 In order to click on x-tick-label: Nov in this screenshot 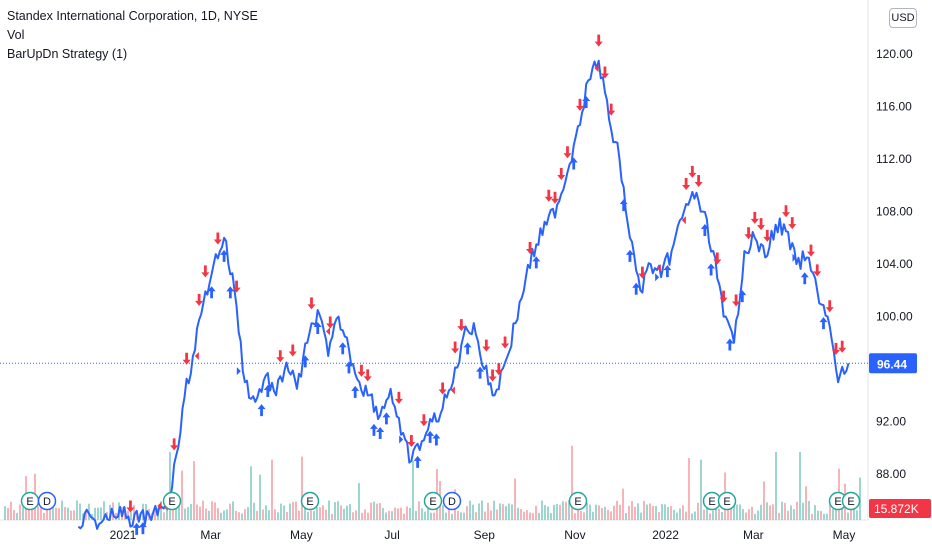, I will do `click(574, 535)`.